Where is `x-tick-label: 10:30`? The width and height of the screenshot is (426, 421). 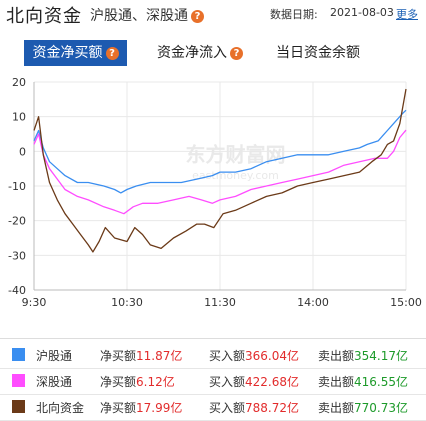 x-tick-label: 10:30 is located at coordinates (127, 302).